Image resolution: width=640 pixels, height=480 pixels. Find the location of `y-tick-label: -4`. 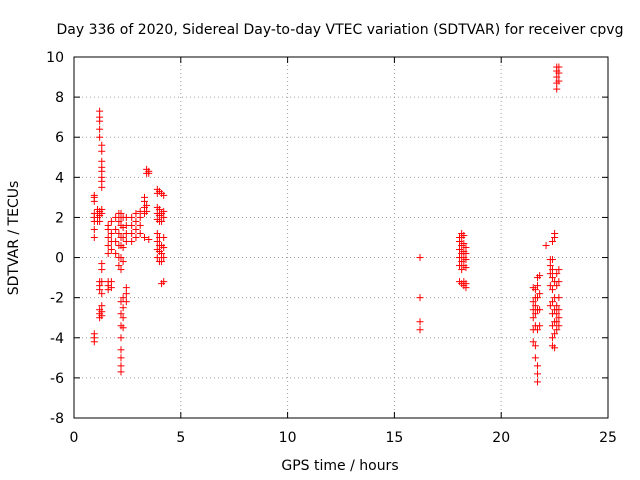

y-tick-label: -4 is located at coordinates (57, 339).